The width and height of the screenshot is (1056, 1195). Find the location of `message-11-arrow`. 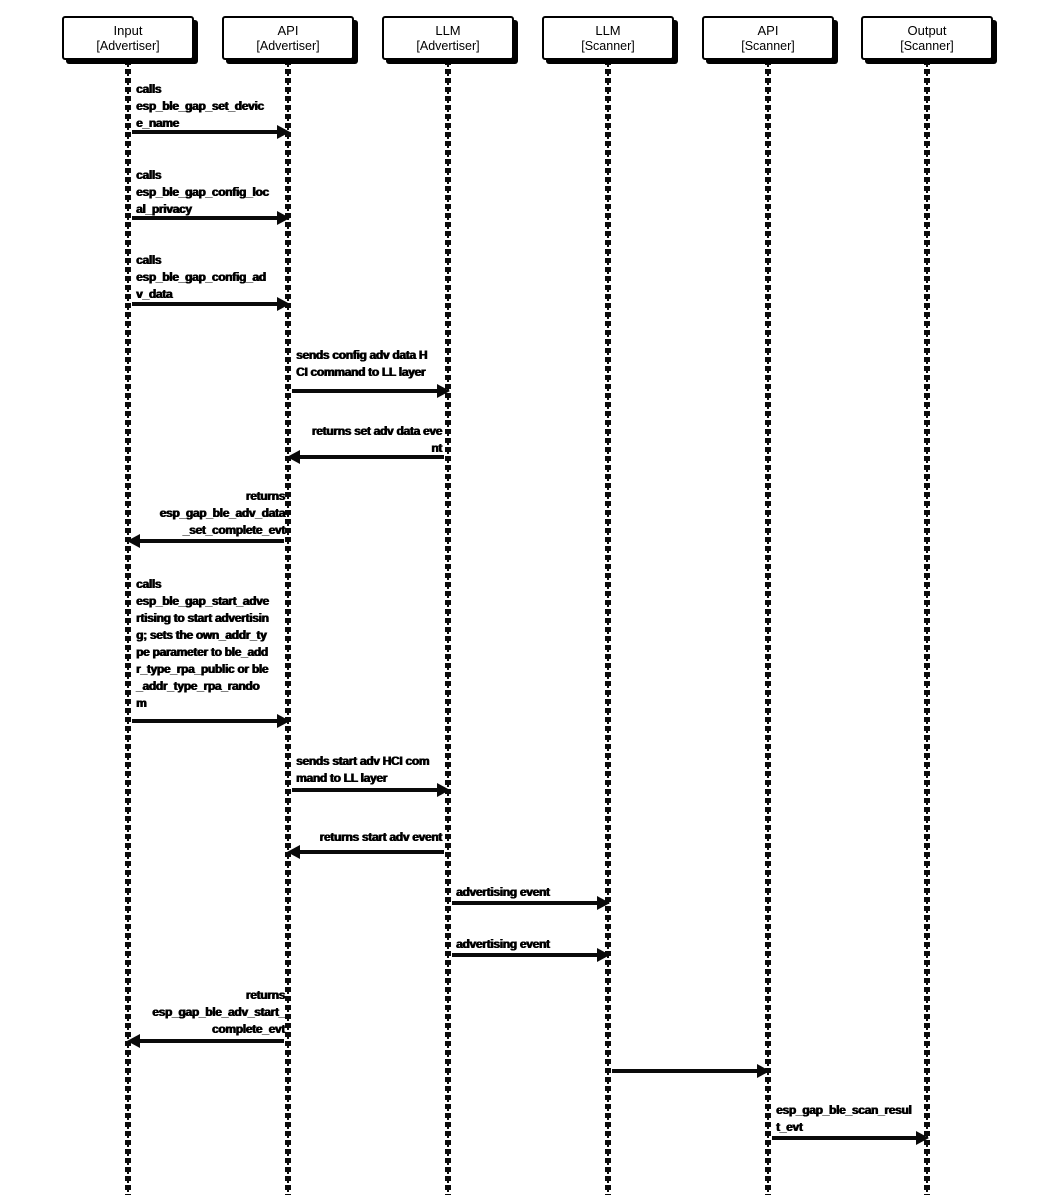

message-11-arrow is located at coordinates (531, 955).